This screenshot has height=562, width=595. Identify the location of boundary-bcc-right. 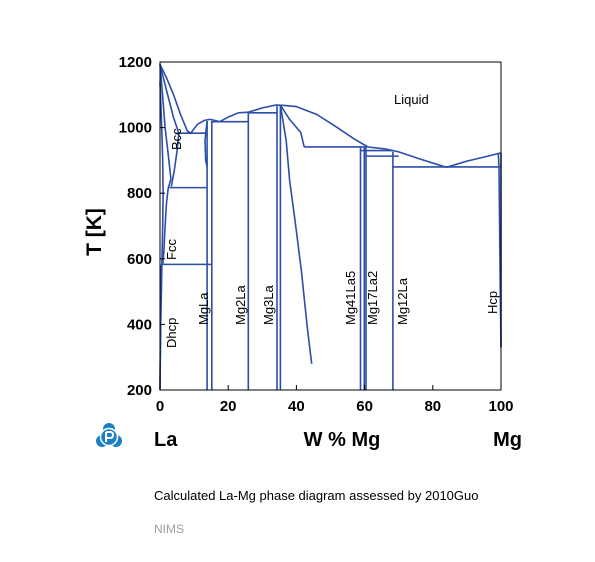
(175, 160).